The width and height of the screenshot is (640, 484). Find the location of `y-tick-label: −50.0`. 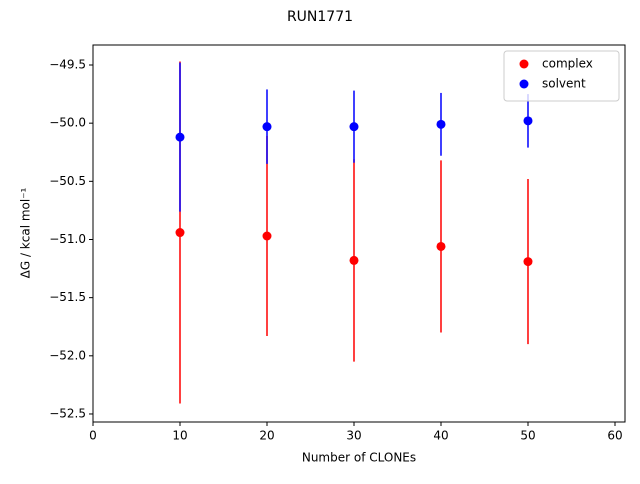

y-tick-label: −50.0 is located at coordinates (67, 123).